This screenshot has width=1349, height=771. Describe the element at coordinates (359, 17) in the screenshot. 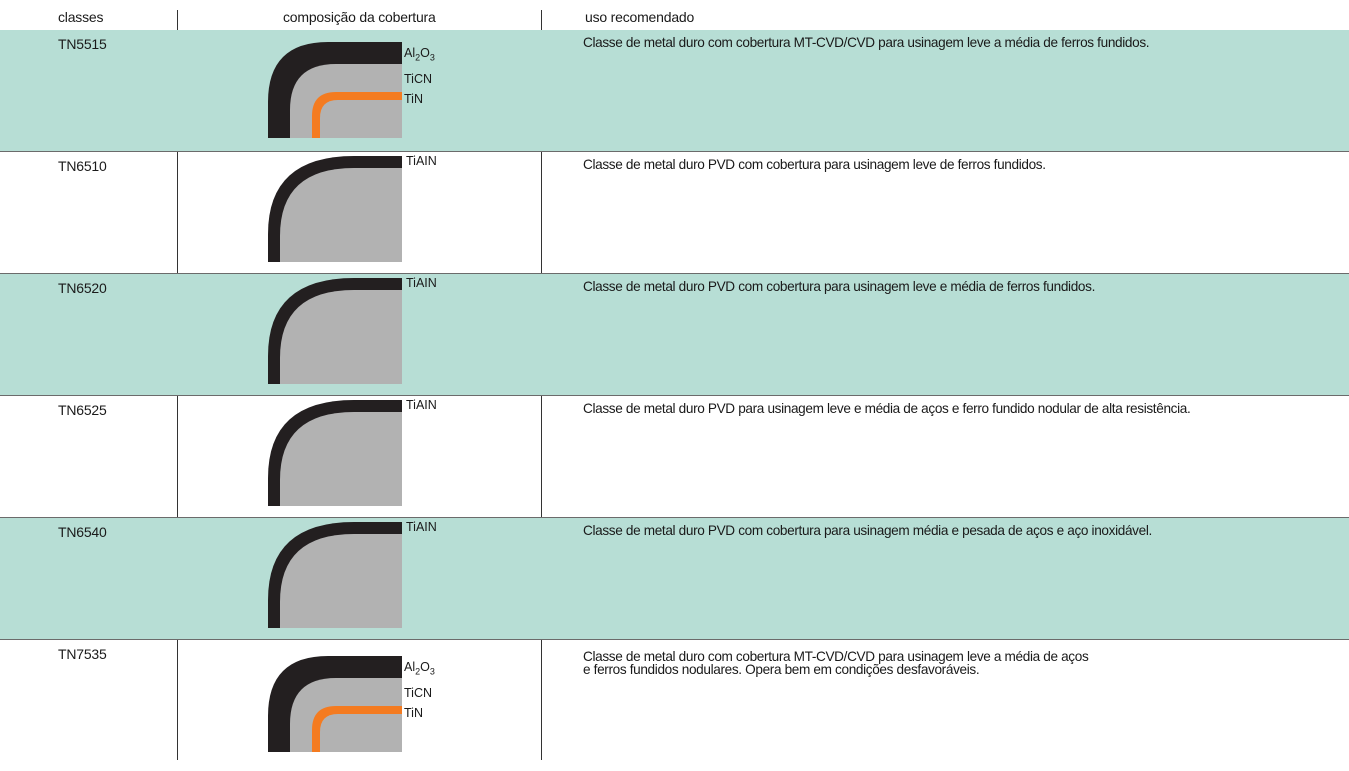

I see `header-composition: composição da cobertura` at that location.